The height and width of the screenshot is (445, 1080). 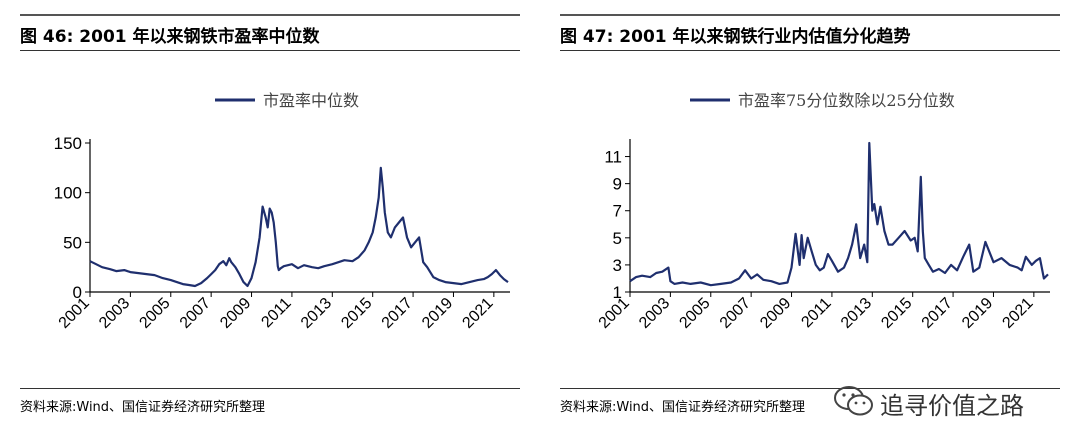 I want to click on wechat-watermark: 追寻价值之路, so click(x=947, y=402).